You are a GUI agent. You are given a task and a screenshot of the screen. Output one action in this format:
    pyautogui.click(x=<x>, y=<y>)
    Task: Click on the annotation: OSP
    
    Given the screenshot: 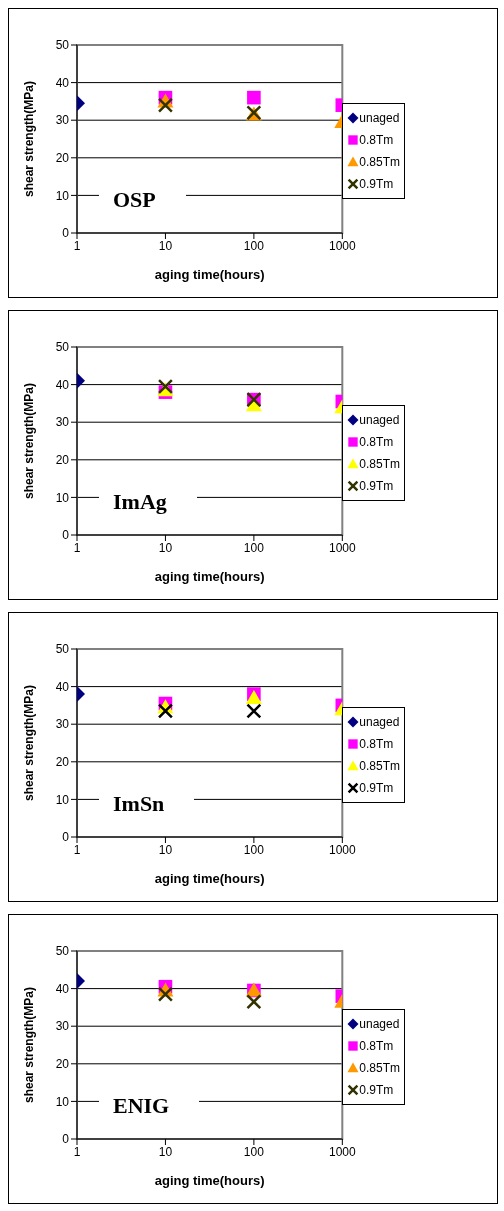 What is the action you would take?
    pyautogui.click(x=142, y=200)
    